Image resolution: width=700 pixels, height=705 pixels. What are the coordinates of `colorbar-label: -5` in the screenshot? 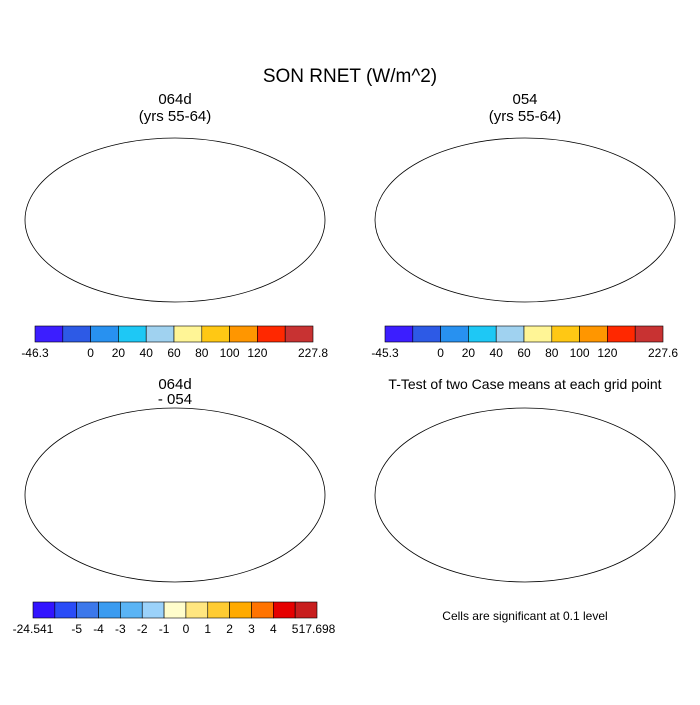 It's located at (76, 629).